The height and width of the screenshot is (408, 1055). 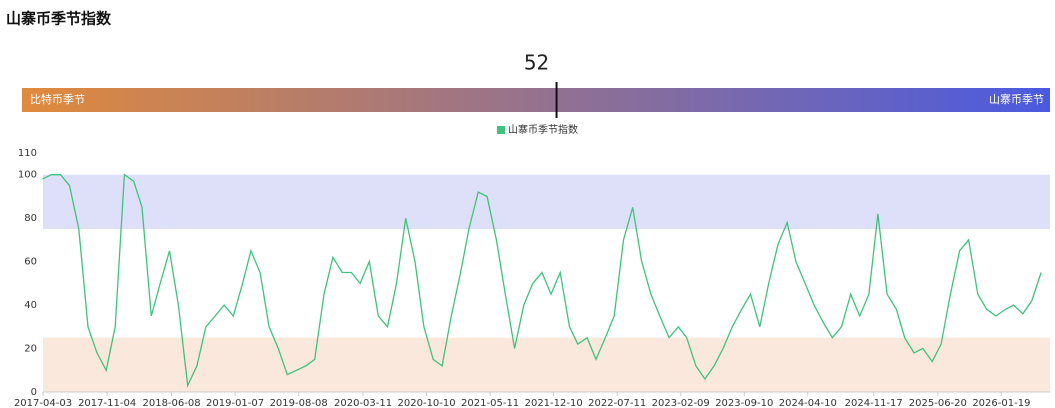 What do you see at coordinates (681, 403) in the screenshot?
I see `x-tick-label: 2023-02-09` at bounding box center [681, 403].